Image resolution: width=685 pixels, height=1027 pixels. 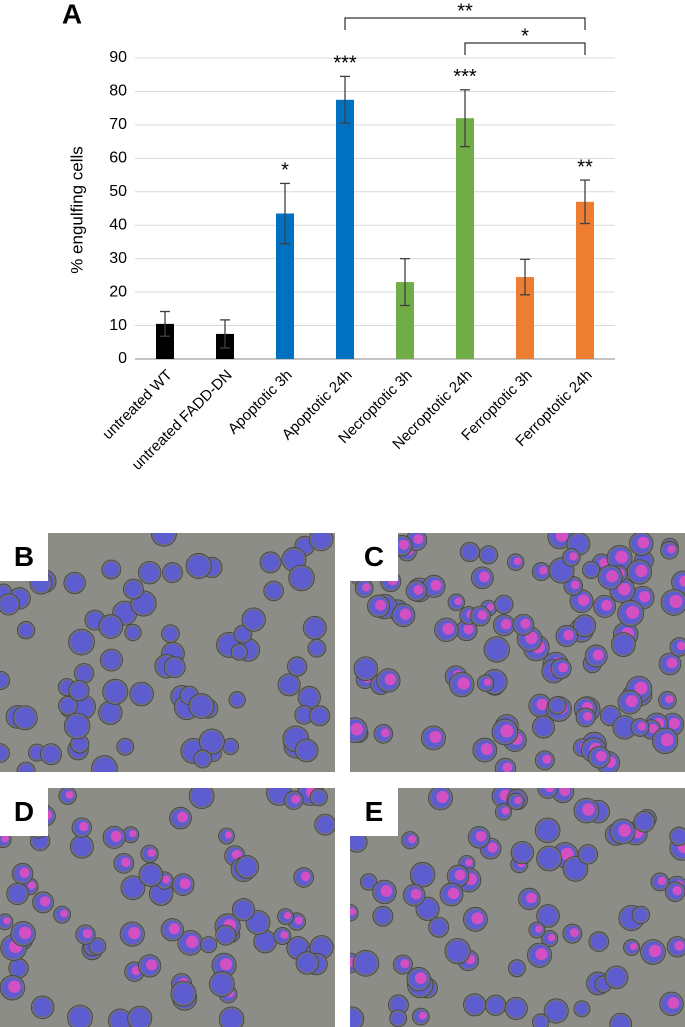 I want to click on micrograph: B, so click(x=167, y=652).